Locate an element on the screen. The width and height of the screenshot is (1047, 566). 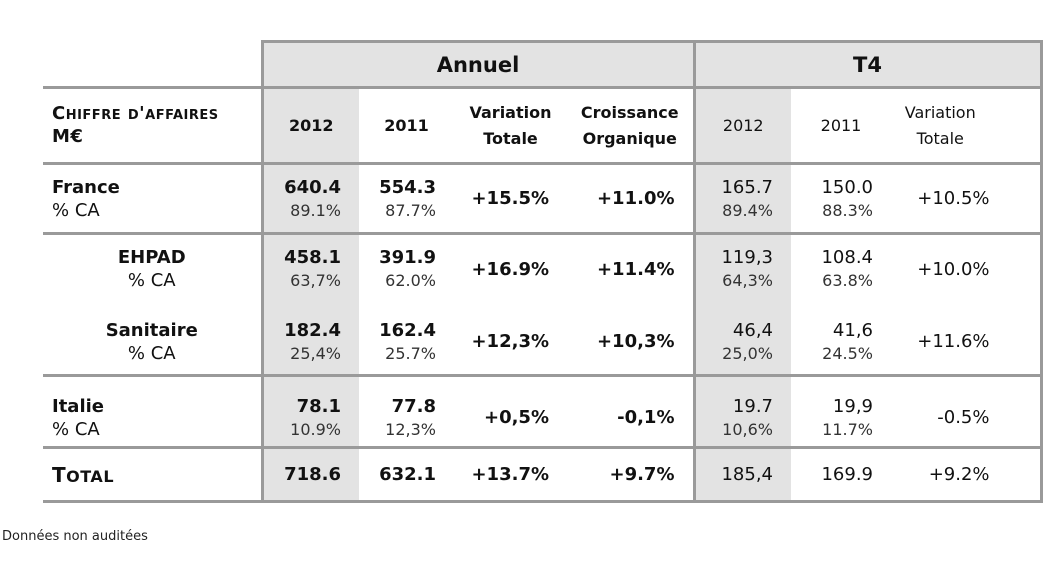
variation-line2: Totale is located at coordinates (510, 138).